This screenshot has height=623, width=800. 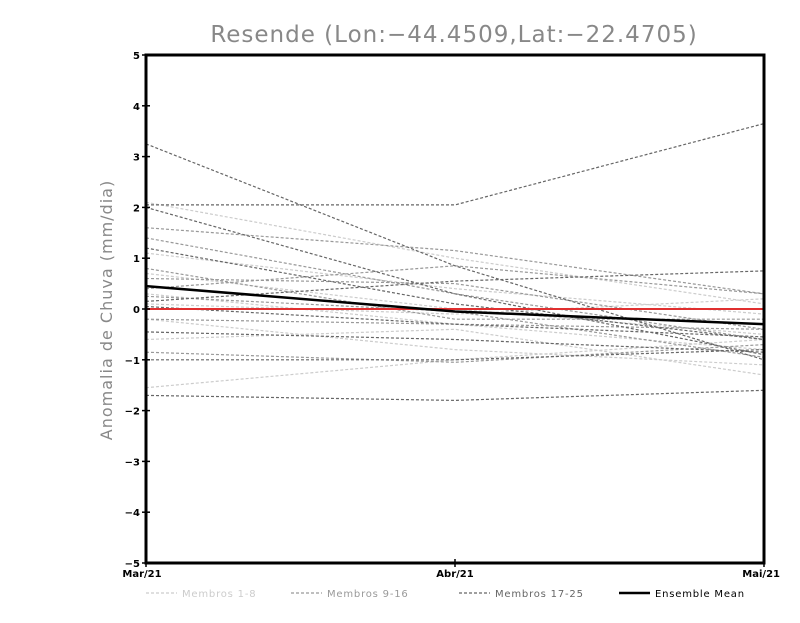 I want to click on series-line-m1, so click(x=455, y=253).